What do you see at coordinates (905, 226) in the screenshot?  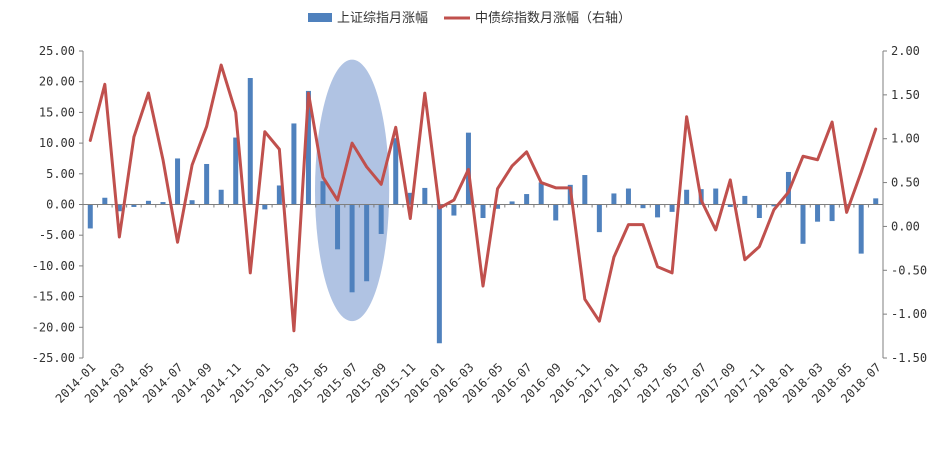 I see `right-tick-label: 0.00` at bounding box center [905, 226].